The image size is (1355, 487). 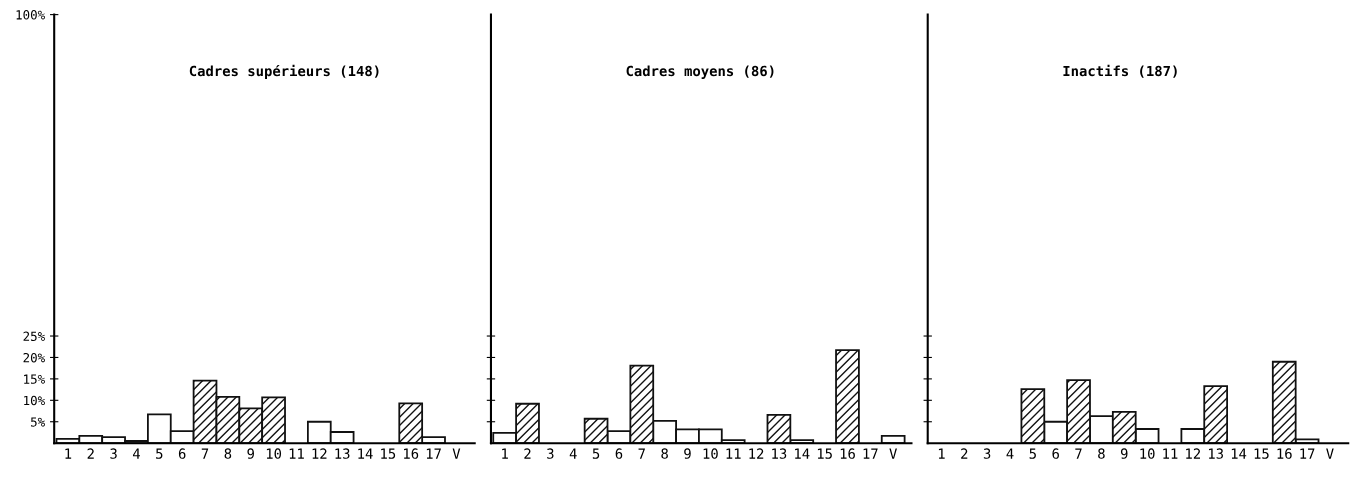 I want to click on y-tick-label: 25%, so click(x=34, y=336).